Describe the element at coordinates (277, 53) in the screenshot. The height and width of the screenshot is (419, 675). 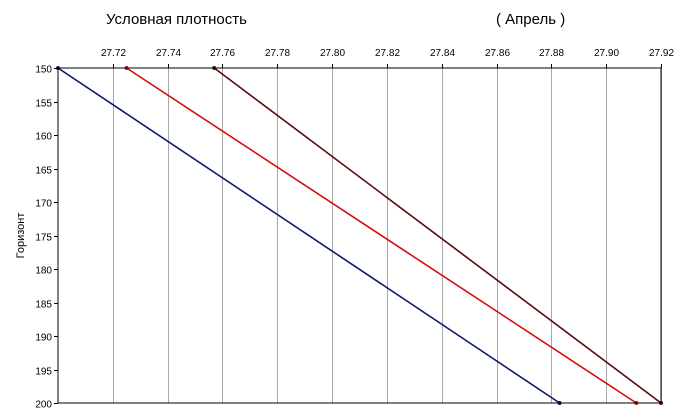
I see `x-tick-label: 27.78` at that location.